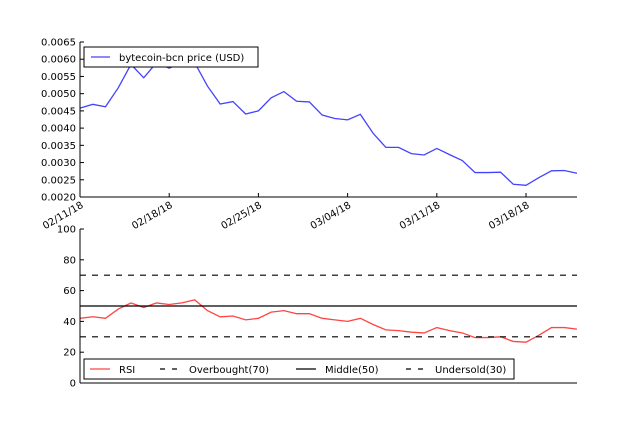  I want to click on y-tick-label: 0.0050, so click(58, 94).